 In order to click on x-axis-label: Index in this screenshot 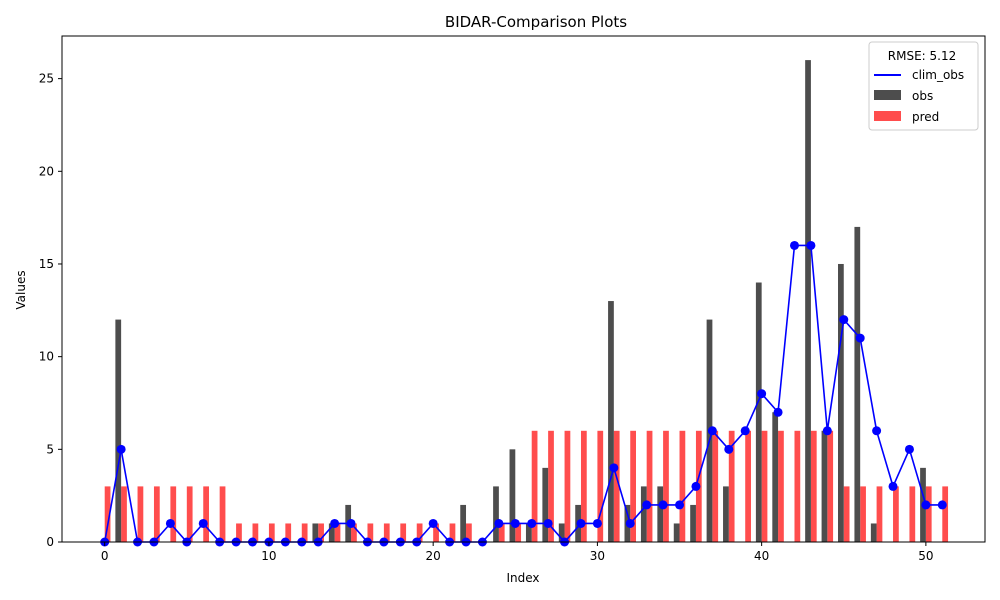, I will do `click(522, 578)`.